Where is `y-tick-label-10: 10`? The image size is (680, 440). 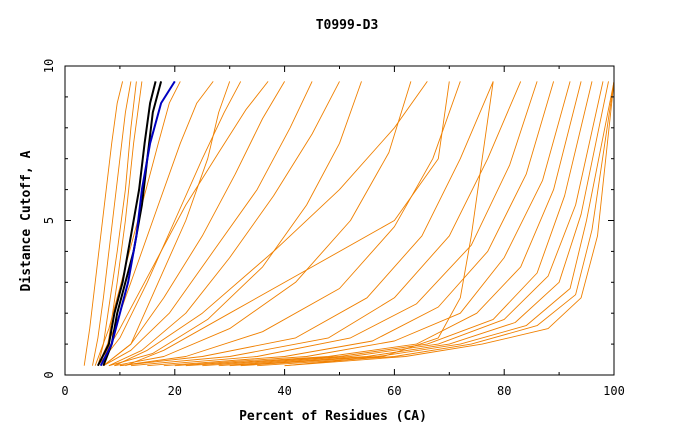
y-tick-label-10: 10 is located at coordinates (49, 66).